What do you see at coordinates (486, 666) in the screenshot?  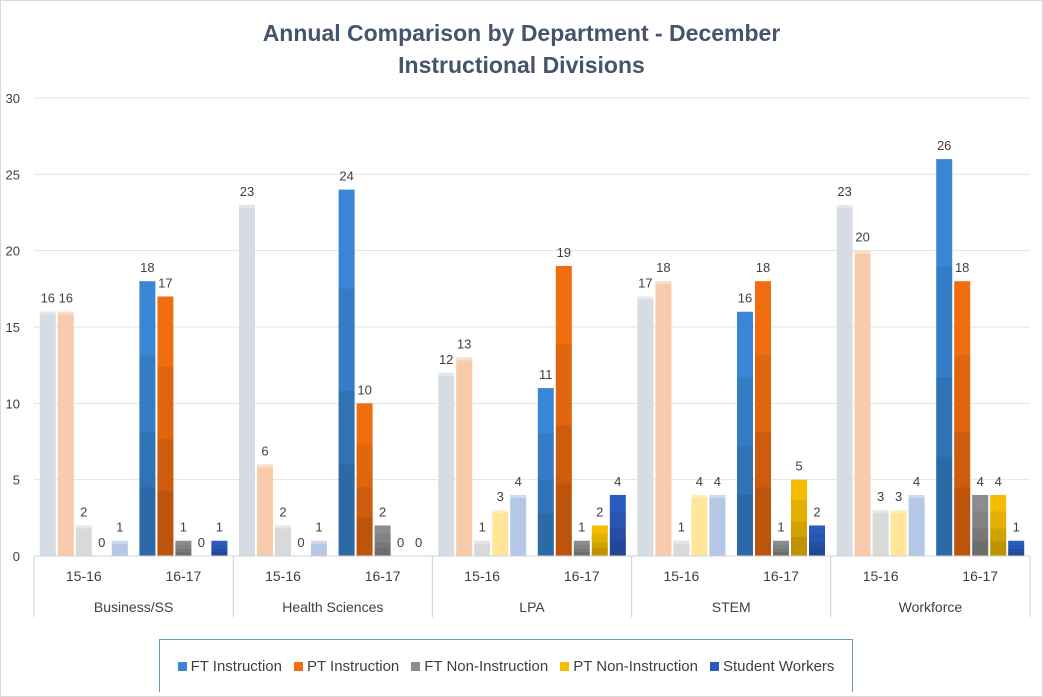 I see `legend-label: FT Non-Instruction` at bounding box center [486, 666].